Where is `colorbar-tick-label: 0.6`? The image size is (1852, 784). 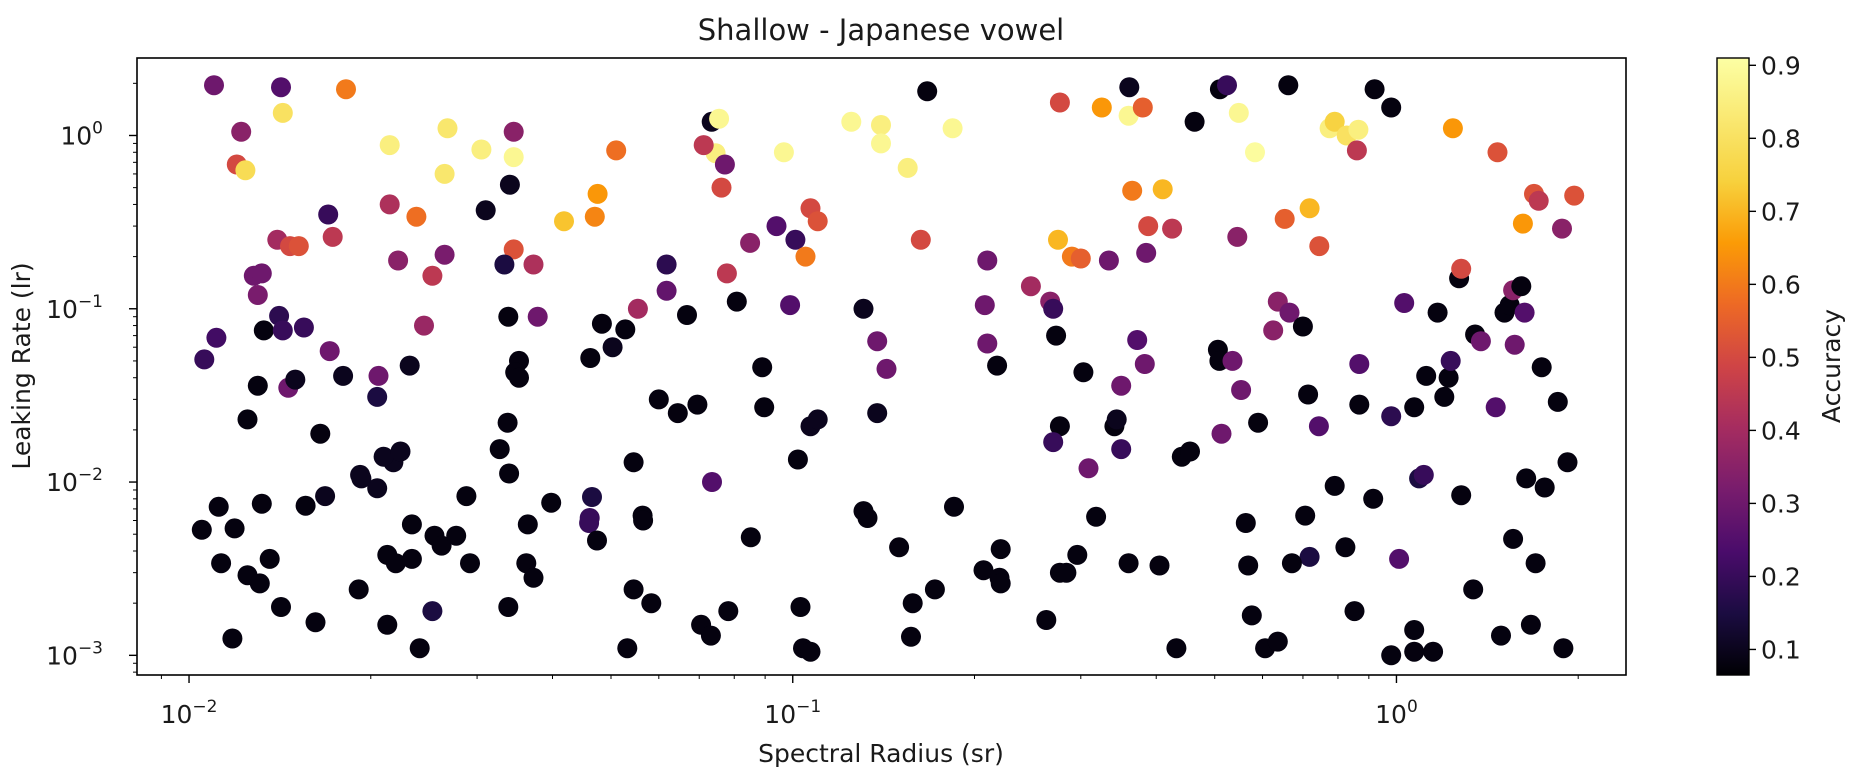
colorbar-tick-label: 0.6 is located at coordinates (1781, 284).